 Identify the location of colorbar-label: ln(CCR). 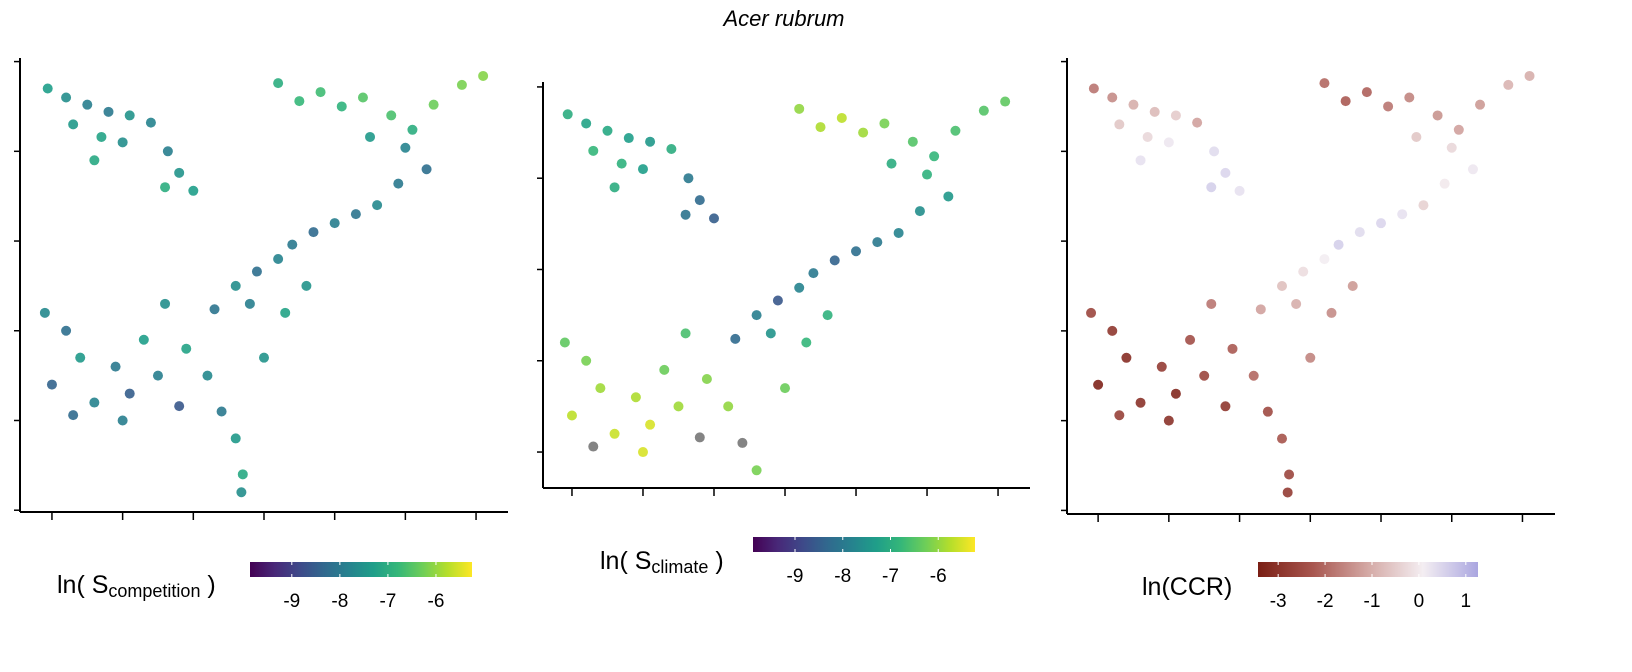
(1187, 587).